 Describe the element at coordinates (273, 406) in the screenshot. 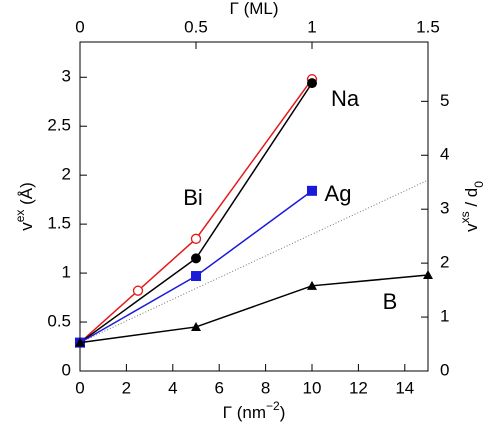

I see `label-part: −2` at that location.